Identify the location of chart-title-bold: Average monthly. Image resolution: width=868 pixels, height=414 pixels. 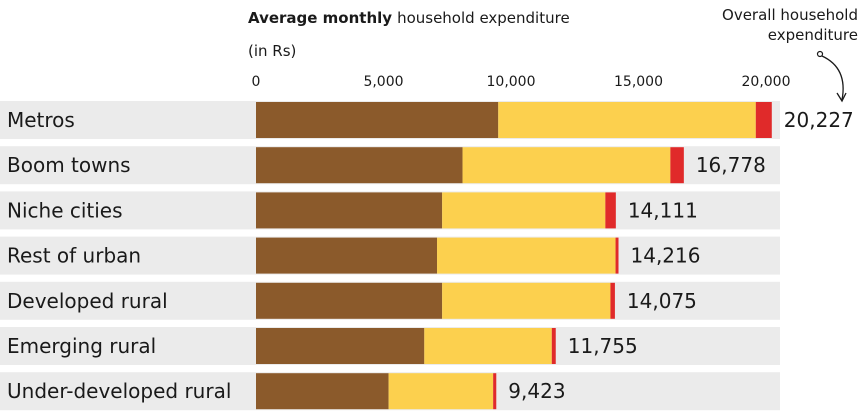
(320, 18).